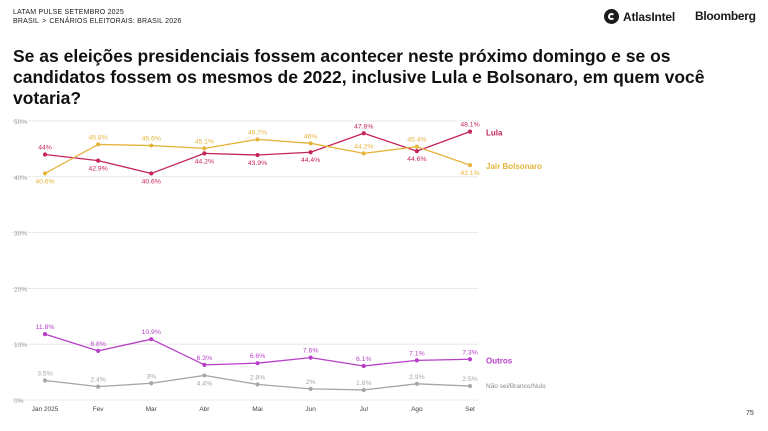  Describe the element at coordinates (416, 159) in the screenshot. I see `data-label-lula: 44.6%` at that location.